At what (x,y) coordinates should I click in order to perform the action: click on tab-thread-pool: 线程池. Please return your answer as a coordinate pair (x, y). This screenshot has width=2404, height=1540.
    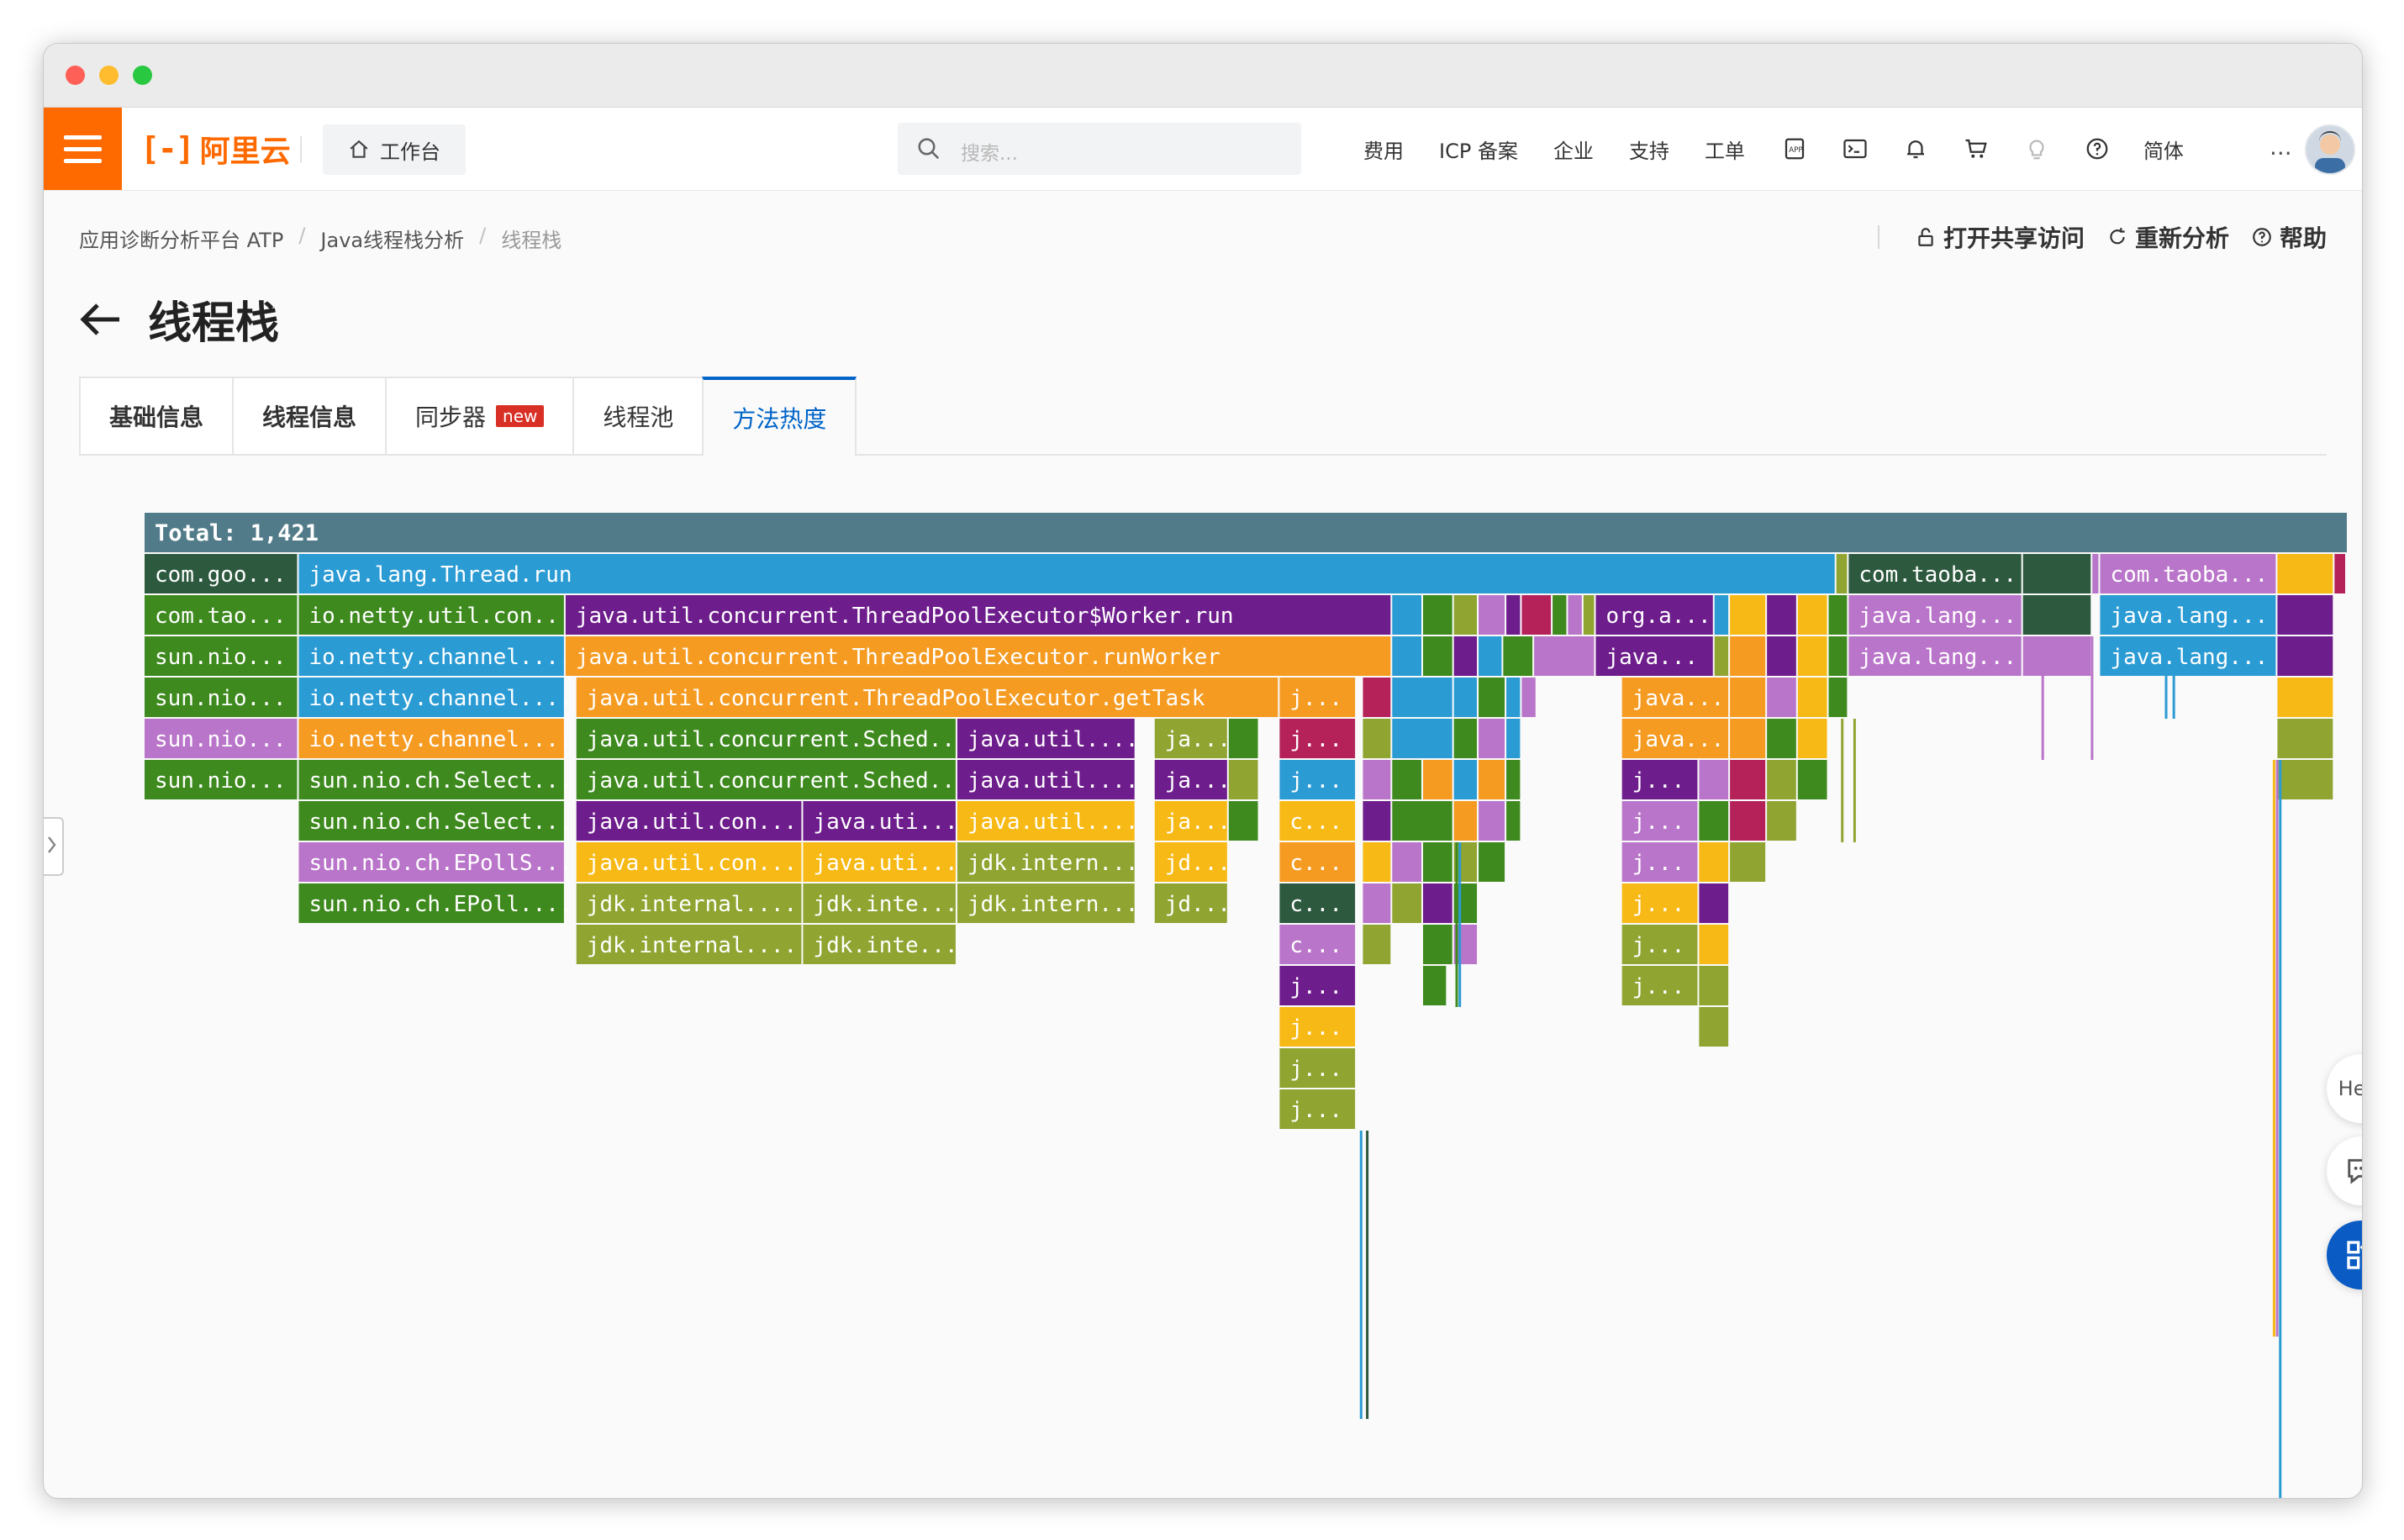
    Looking at the image, I should click on (637, 415).